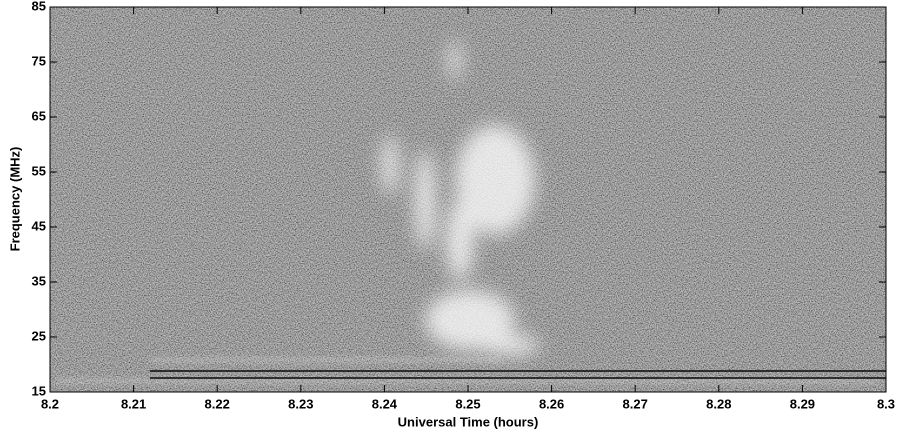 This screenshot has height=437, width=899. What do you see at coordinates (886, 403) in the screenshot?
I see `x-tick-label: 8.3` at bounding box center [886, 403].